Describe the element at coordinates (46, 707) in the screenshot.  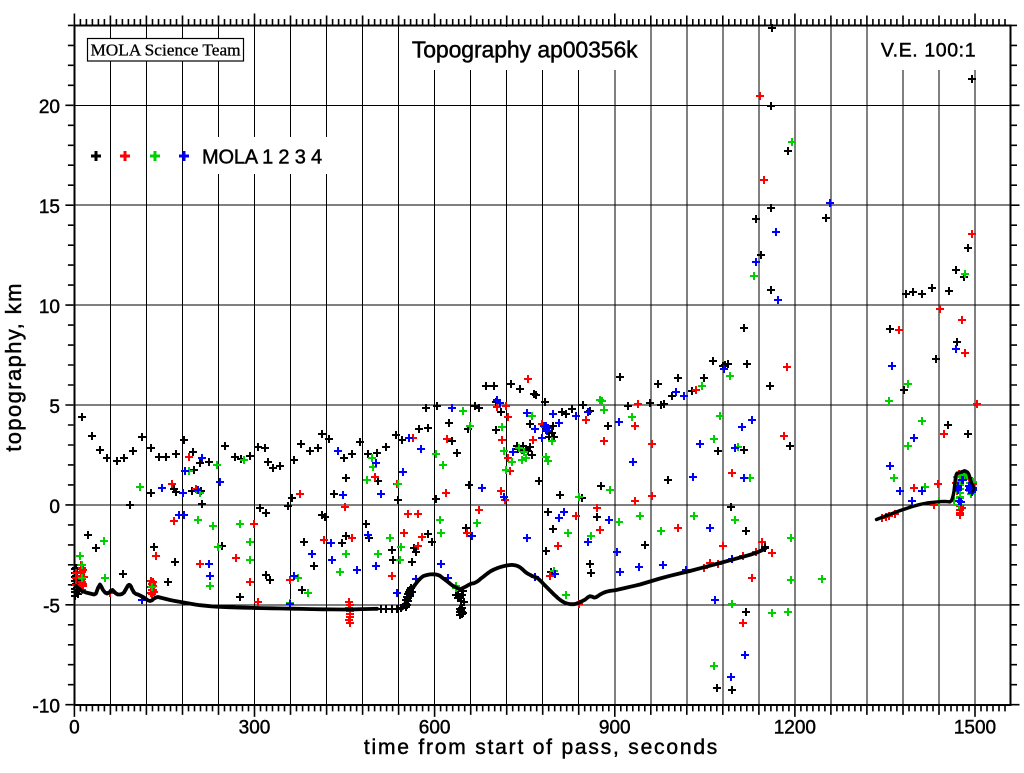
I see `svg-text: -10` at that location.